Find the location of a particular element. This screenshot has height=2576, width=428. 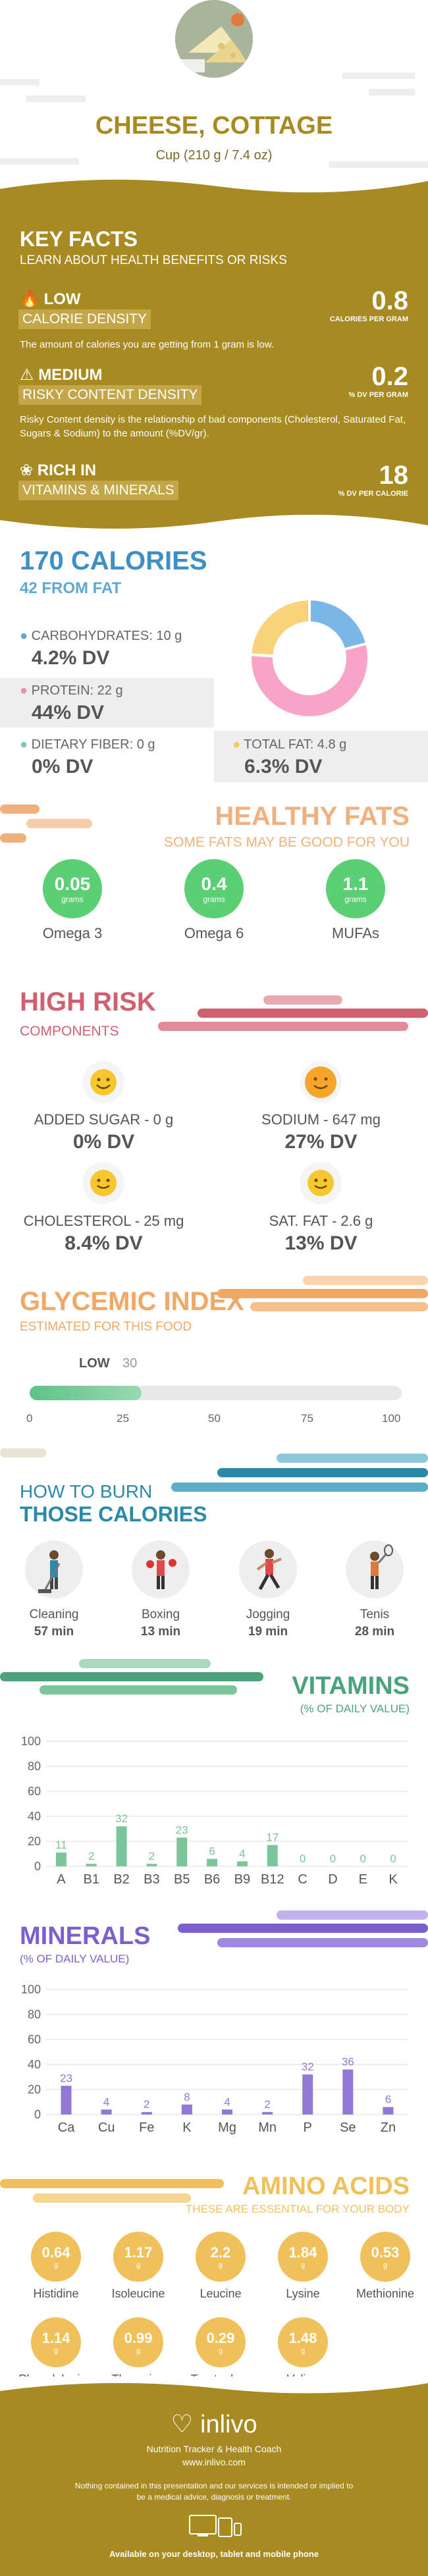

fat-circle-omega6: 0.4 grams is located at coordinates (214, 888).